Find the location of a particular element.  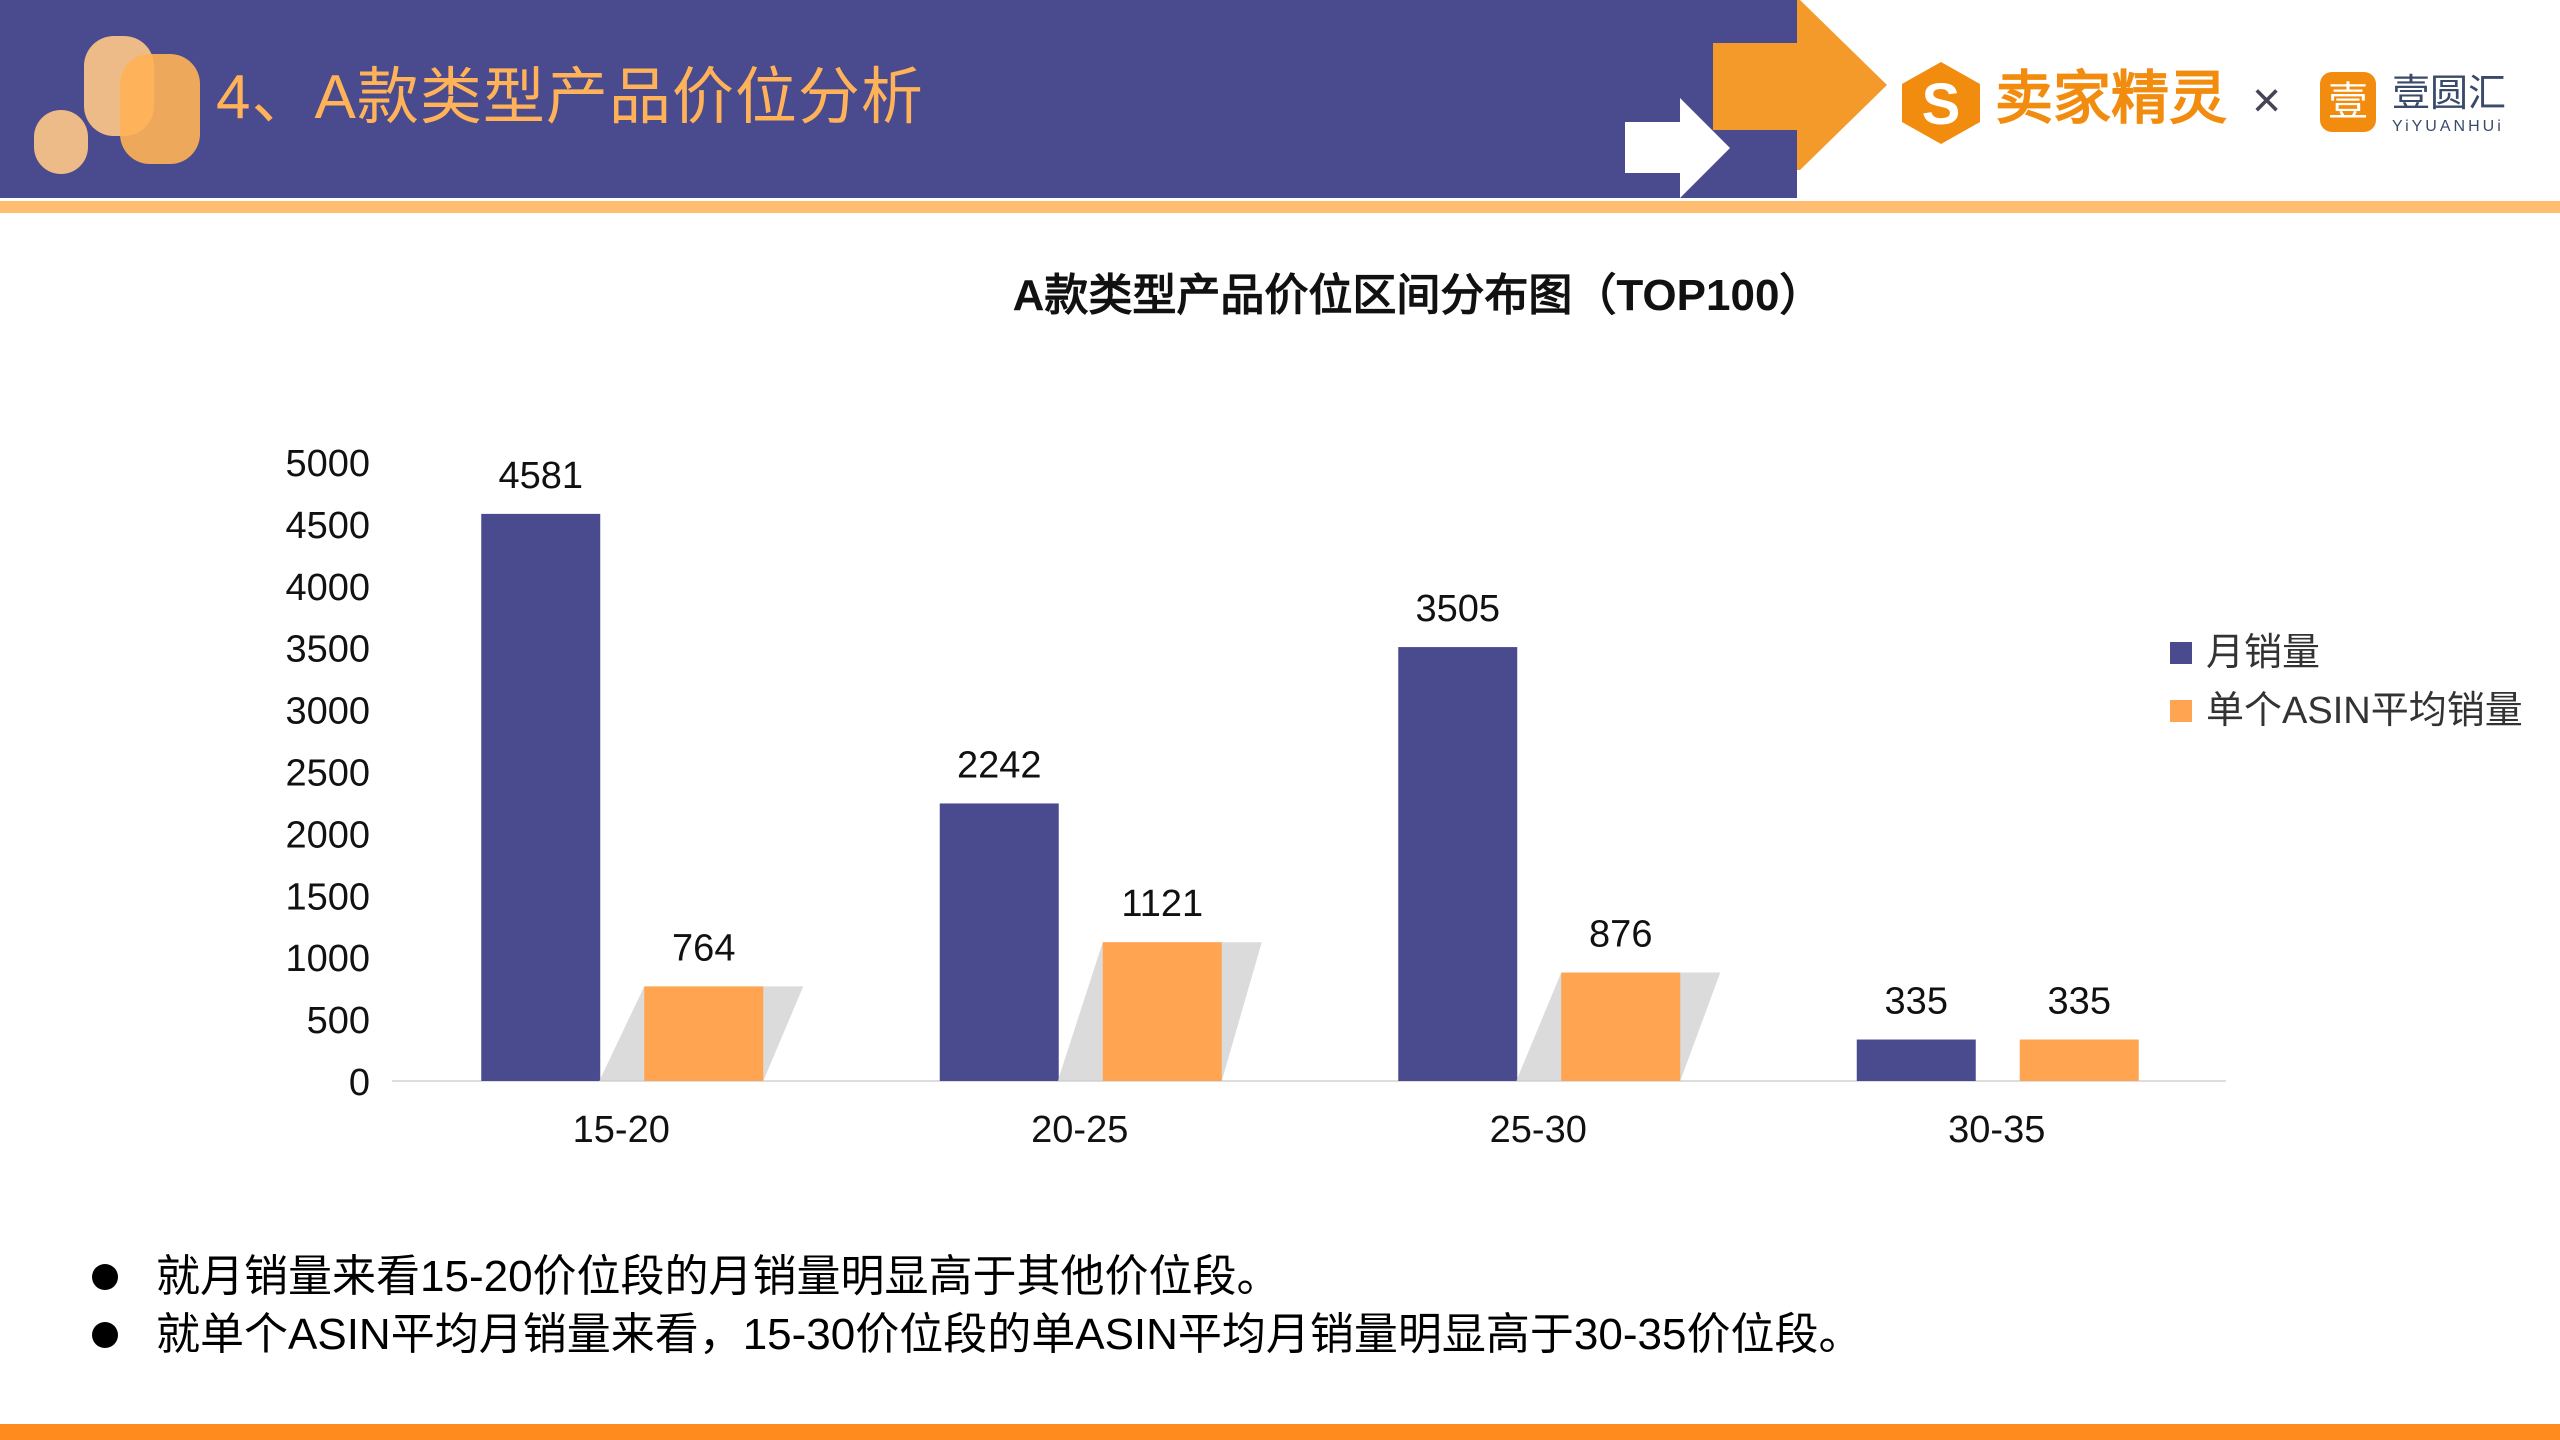

legend-item-monthly-sales: 月销量 is located at coordinates (2346, 653).